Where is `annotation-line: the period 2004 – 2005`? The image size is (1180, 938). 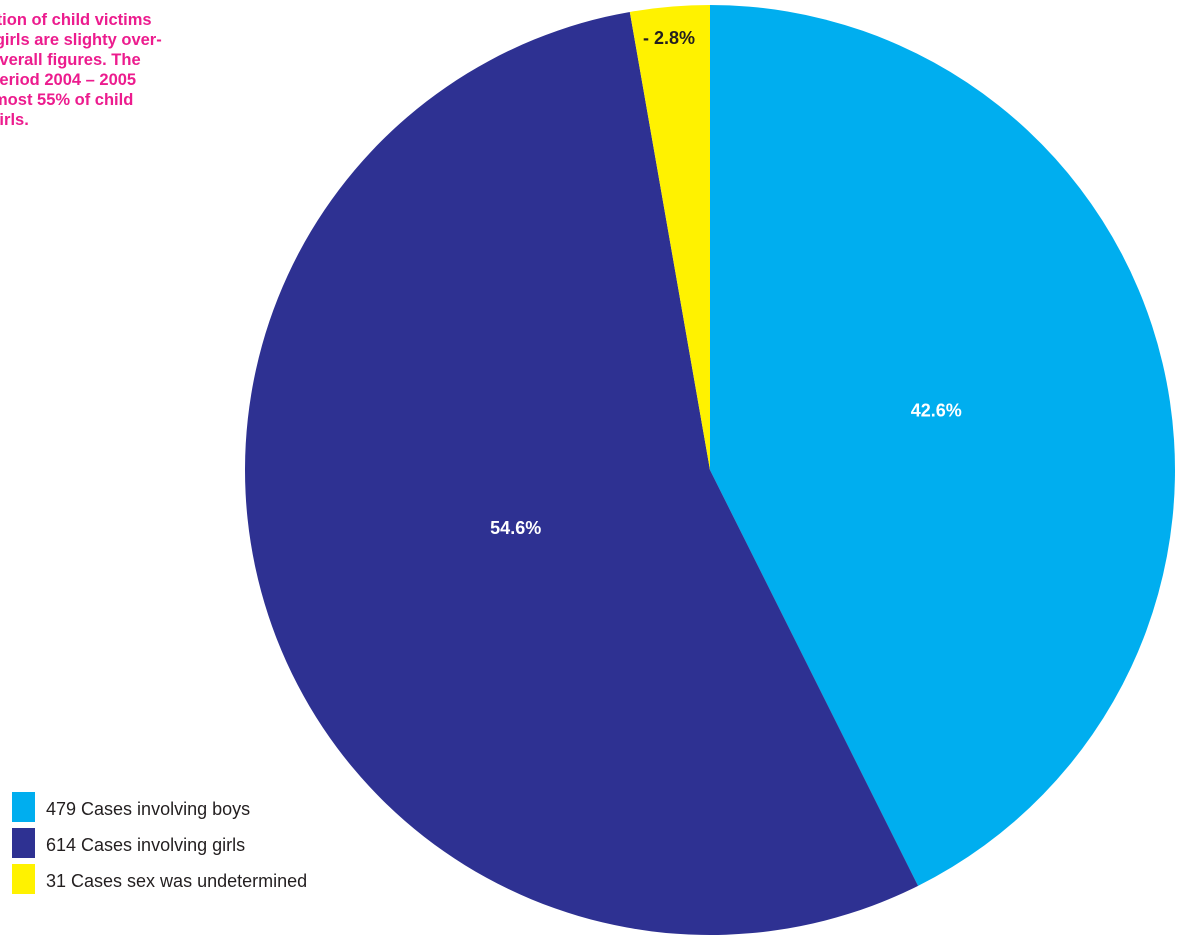 annotation-line: the period 2004 – 2005 is located at coordinates (68, 80).